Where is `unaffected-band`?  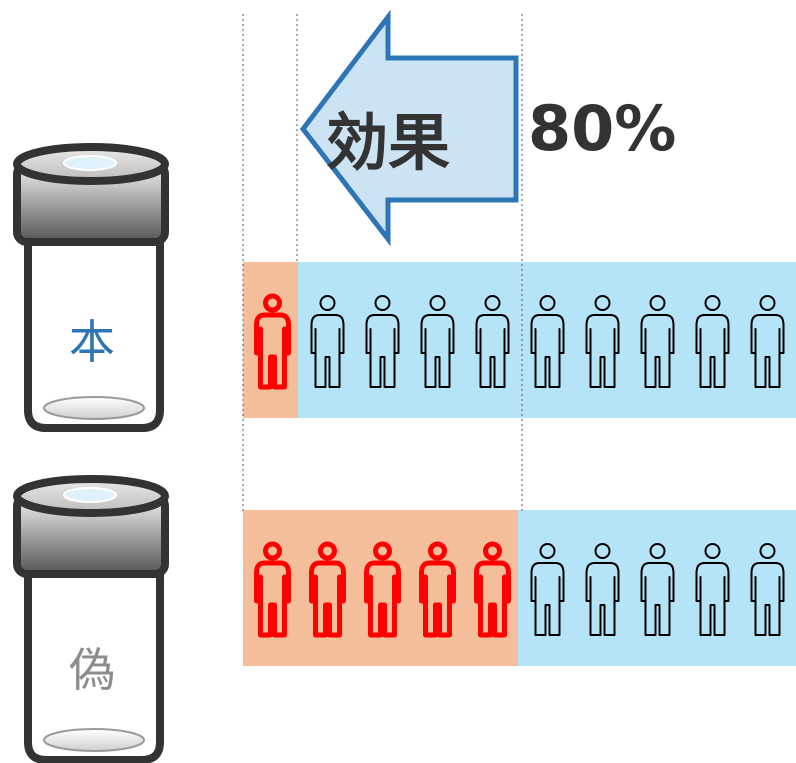 unaffected-band is located at coordinates (547, 340).